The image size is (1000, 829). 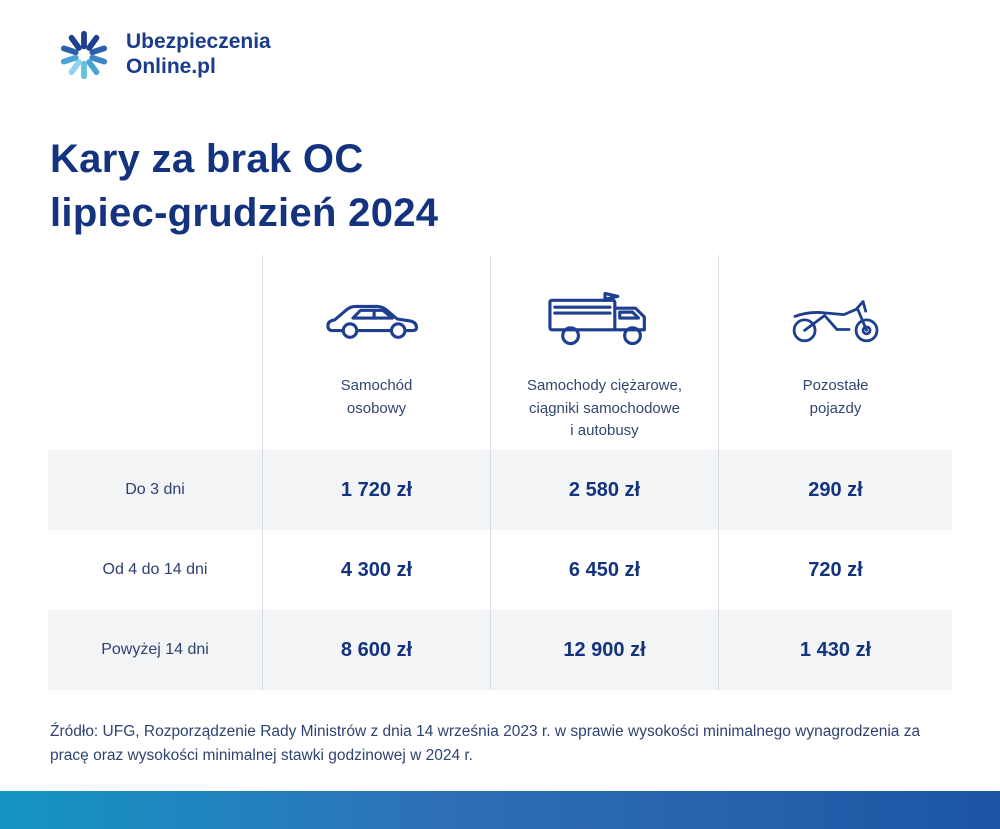 I want to click on table-row-do-3-dni: Do 3 dni 1 720 zł 2 580 zł 290 zł, so click(x=500, y=490).